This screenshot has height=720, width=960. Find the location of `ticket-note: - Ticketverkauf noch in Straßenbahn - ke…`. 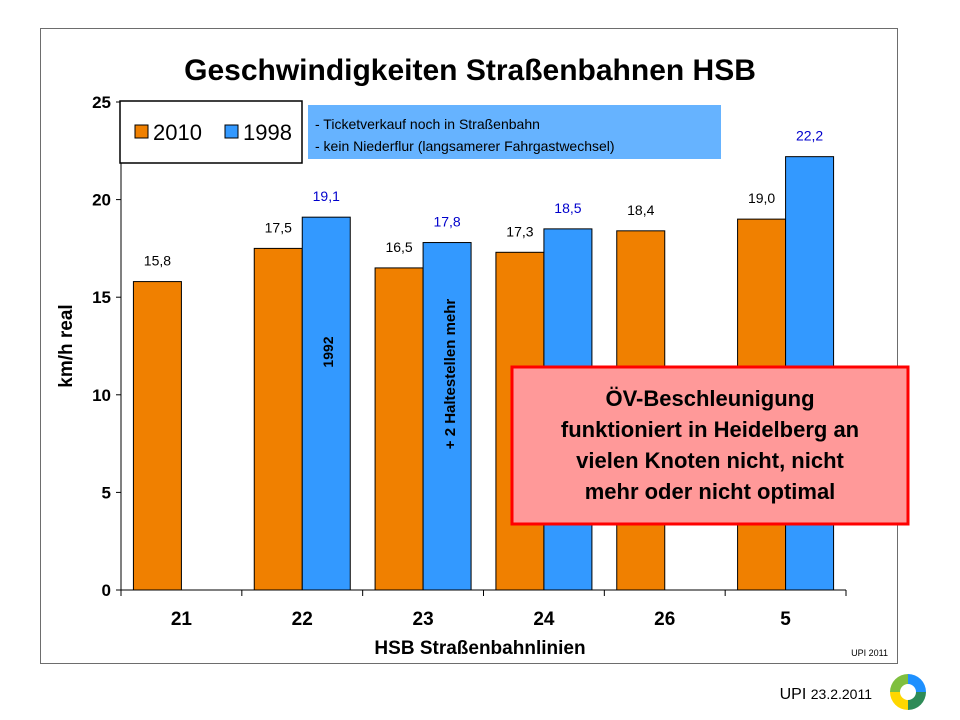

ticket-note: - Ticketverkauf noch in Straßenbahn - ke… is located at coordinates (514, 132).